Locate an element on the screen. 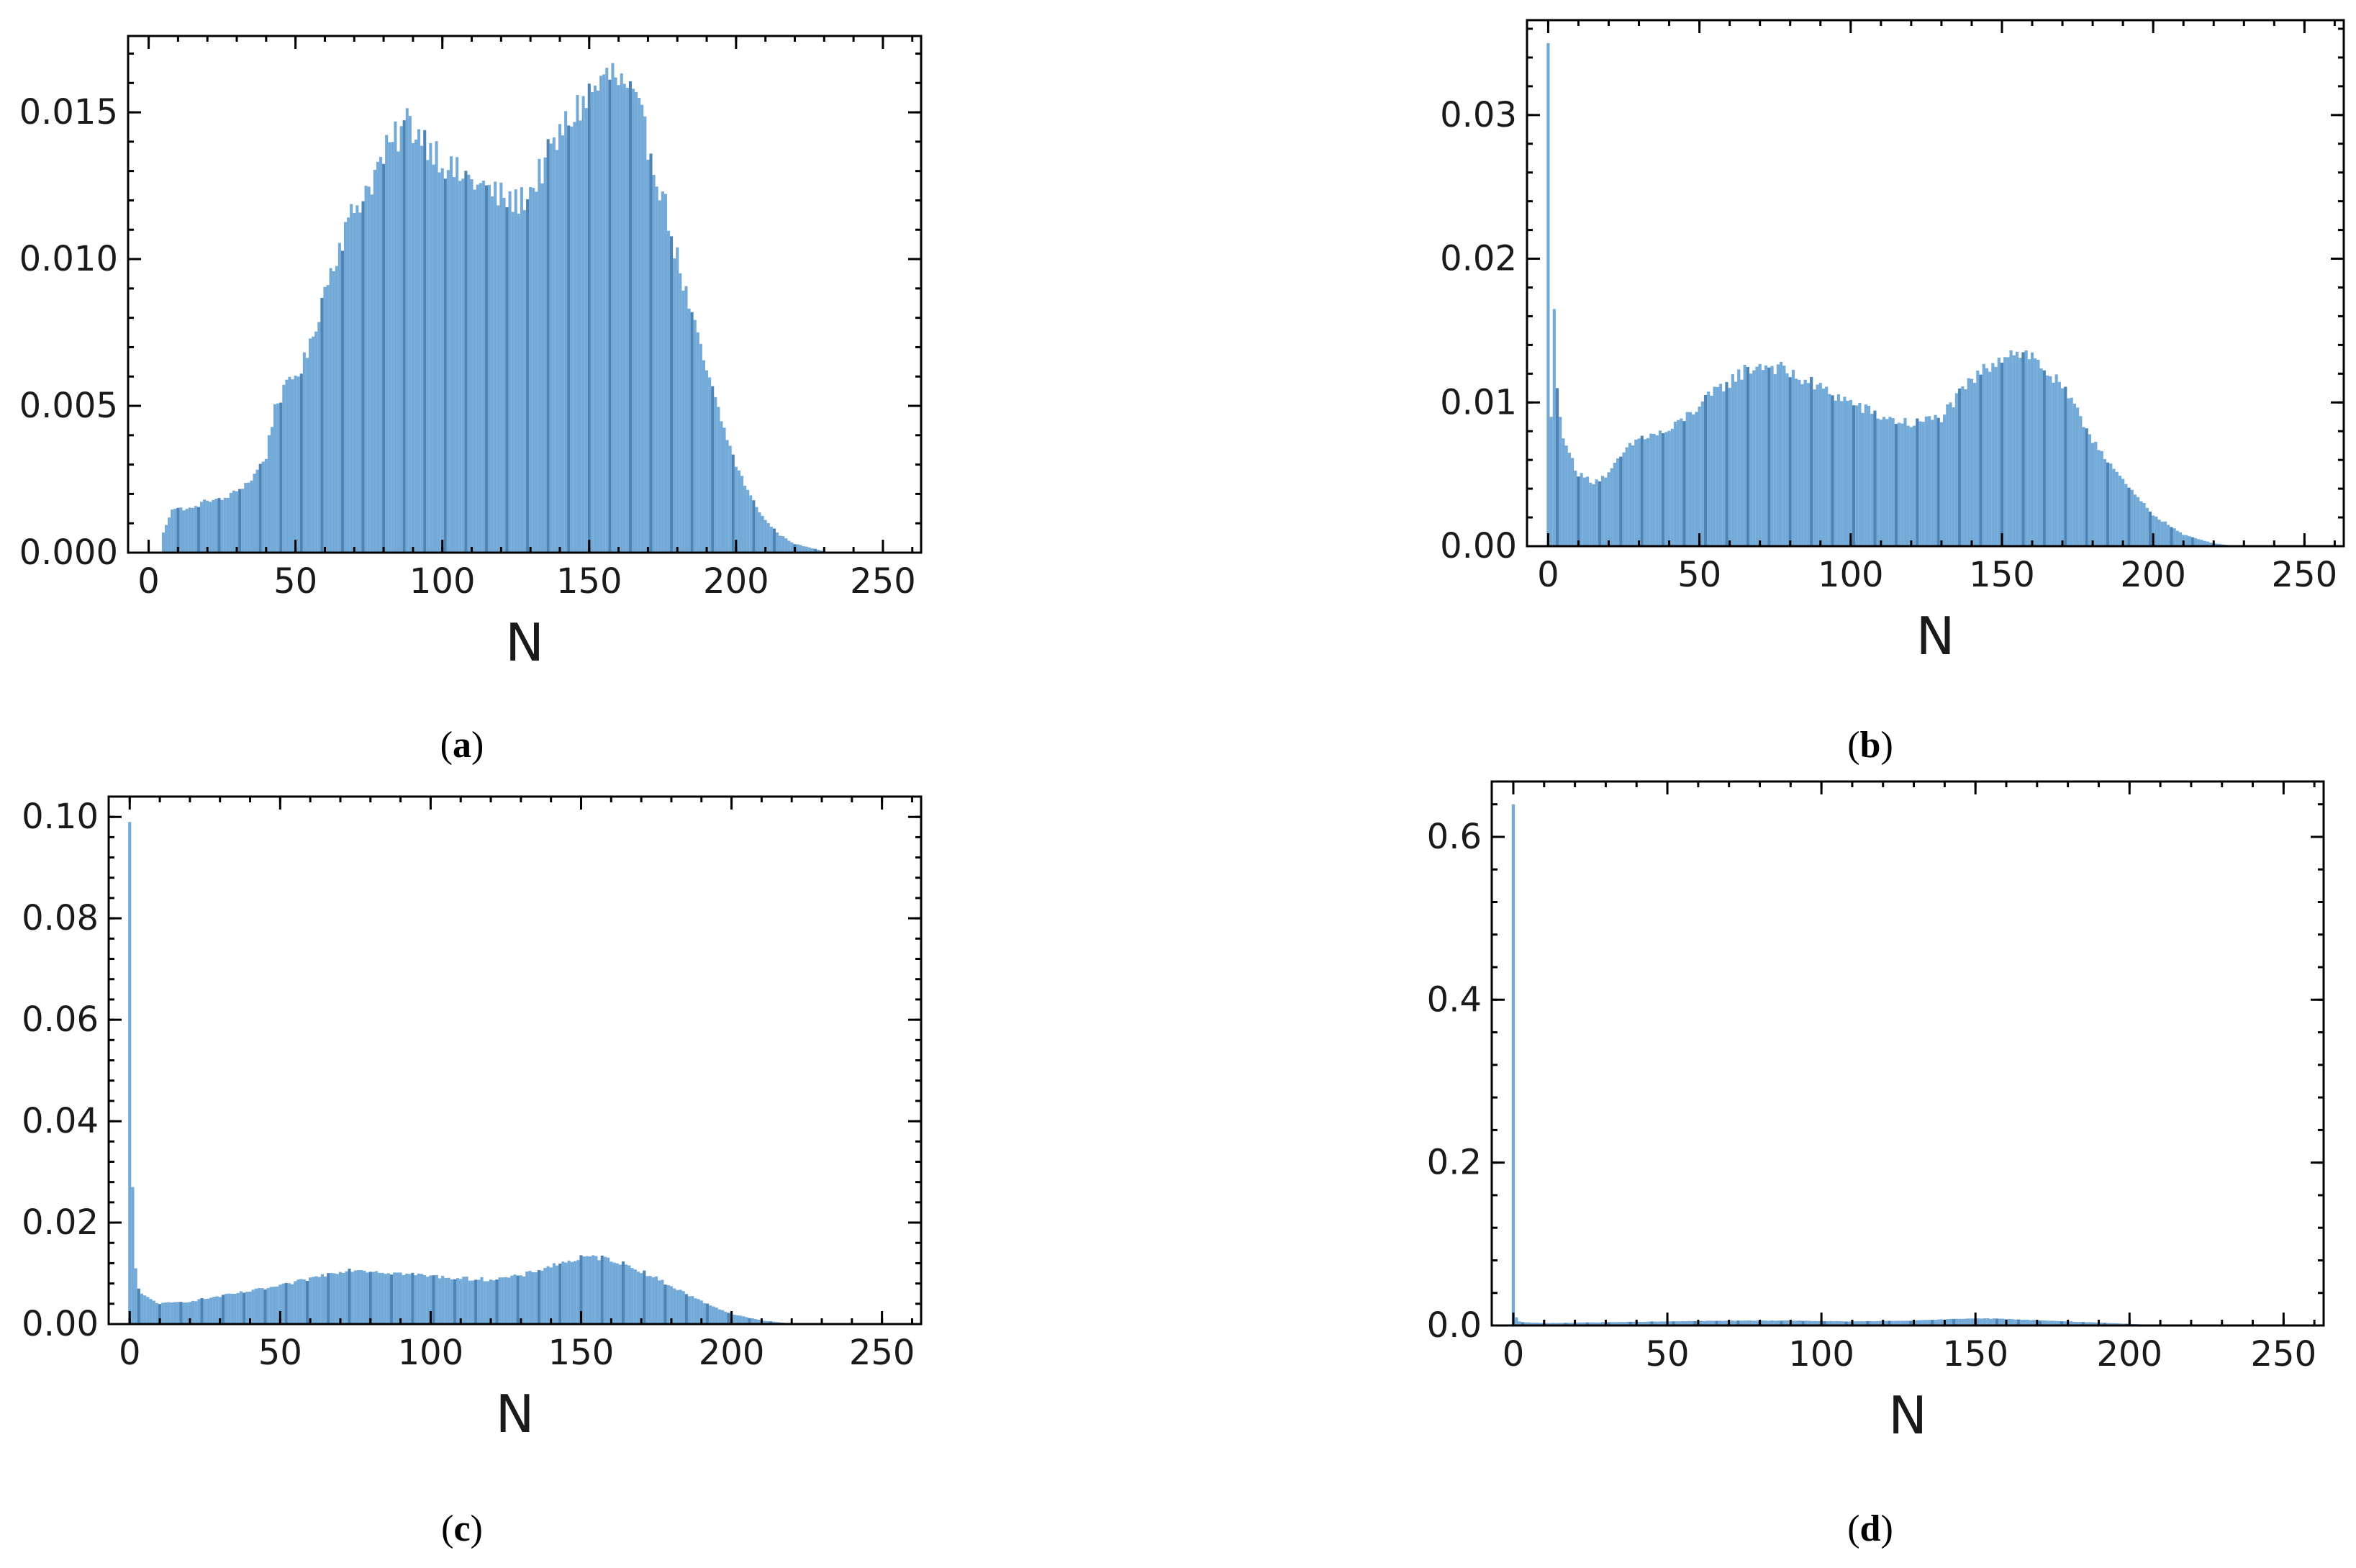 This screenshot has height=1568, width=2356. y-tick-label: 0.005 is located at coordinates (68, 406).